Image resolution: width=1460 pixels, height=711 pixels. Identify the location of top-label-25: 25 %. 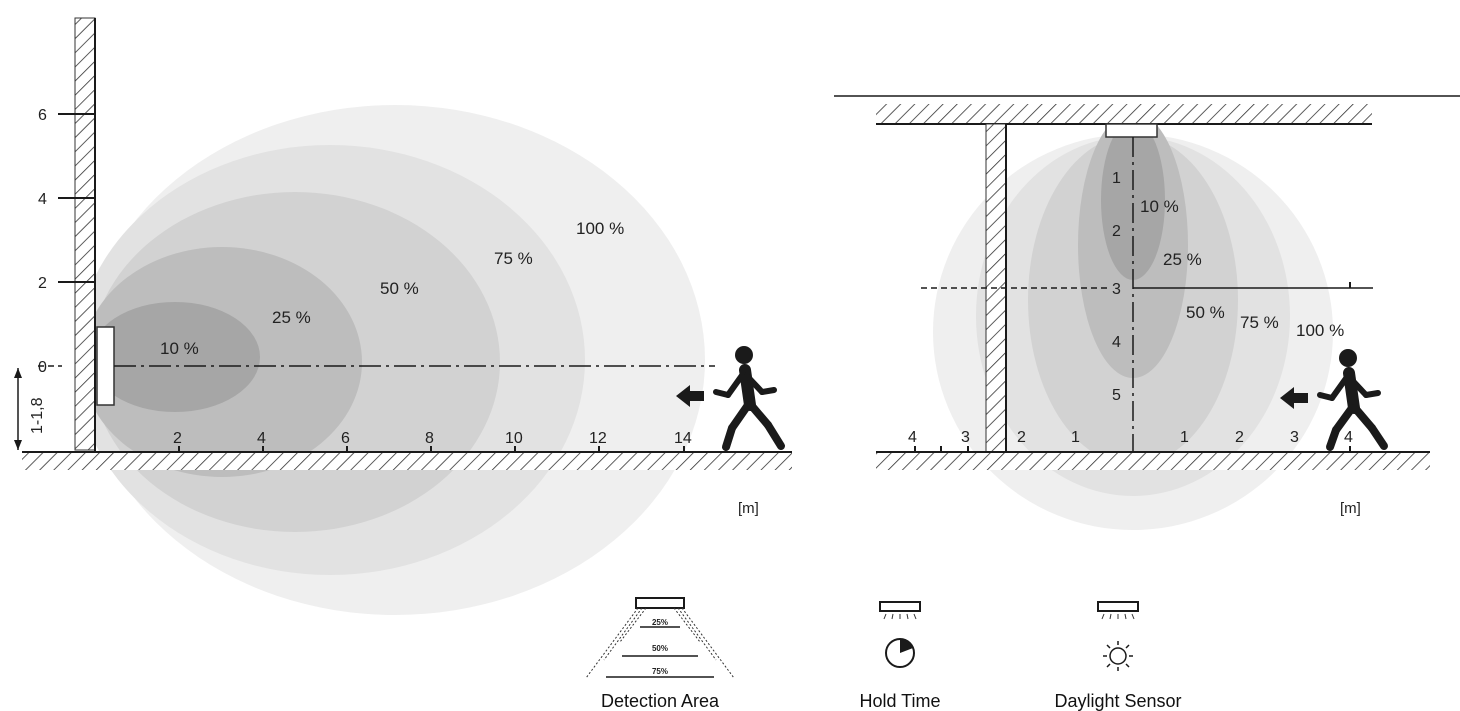
(1182, 259).